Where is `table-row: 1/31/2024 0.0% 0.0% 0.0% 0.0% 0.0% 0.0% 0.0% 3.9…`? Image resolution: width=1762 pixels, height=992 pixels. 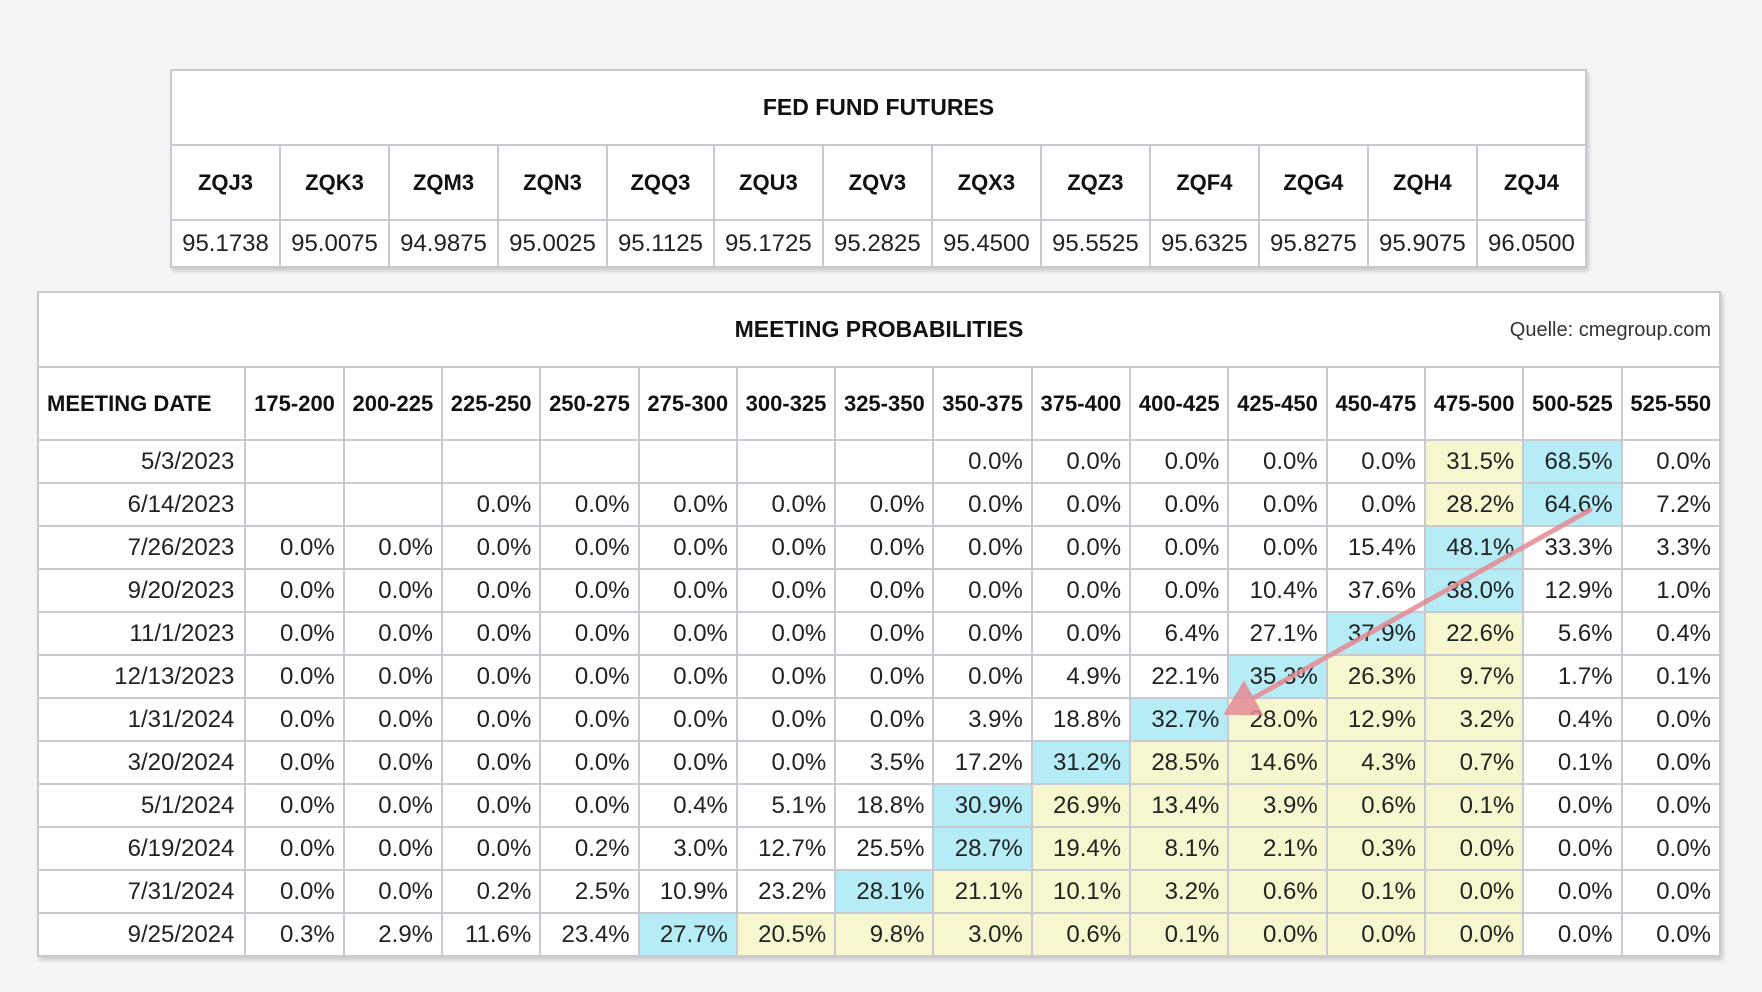
table-row: 1/31/2024 0.0% 0.0% 0.0% 0.0% 0.0% 0.0% 0.0% 3.9… is located at coordinates (879, 719).